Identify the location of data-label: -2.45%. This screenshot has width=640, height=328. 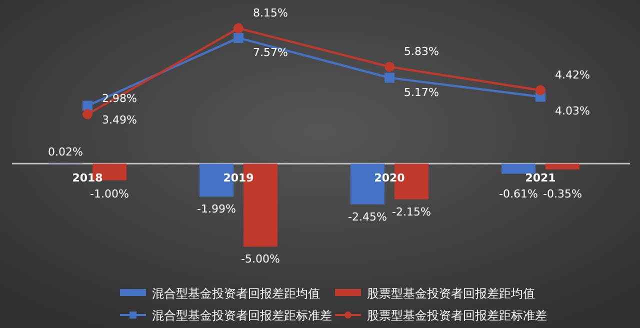
(367, 217).